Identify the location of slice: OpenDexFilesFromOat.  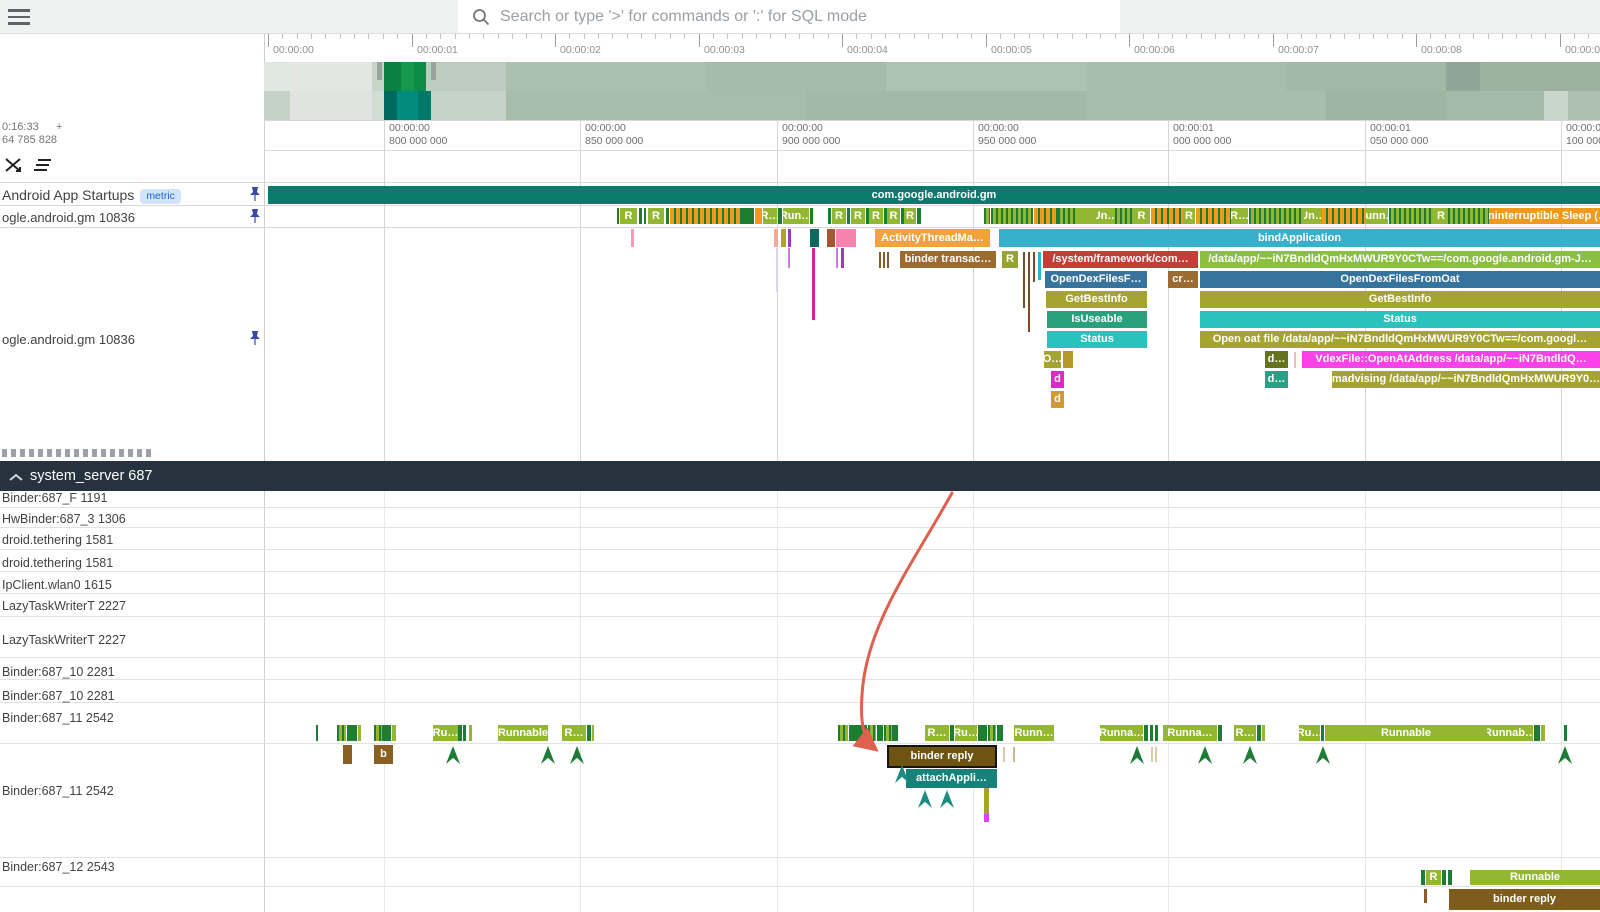
(1400, 279).